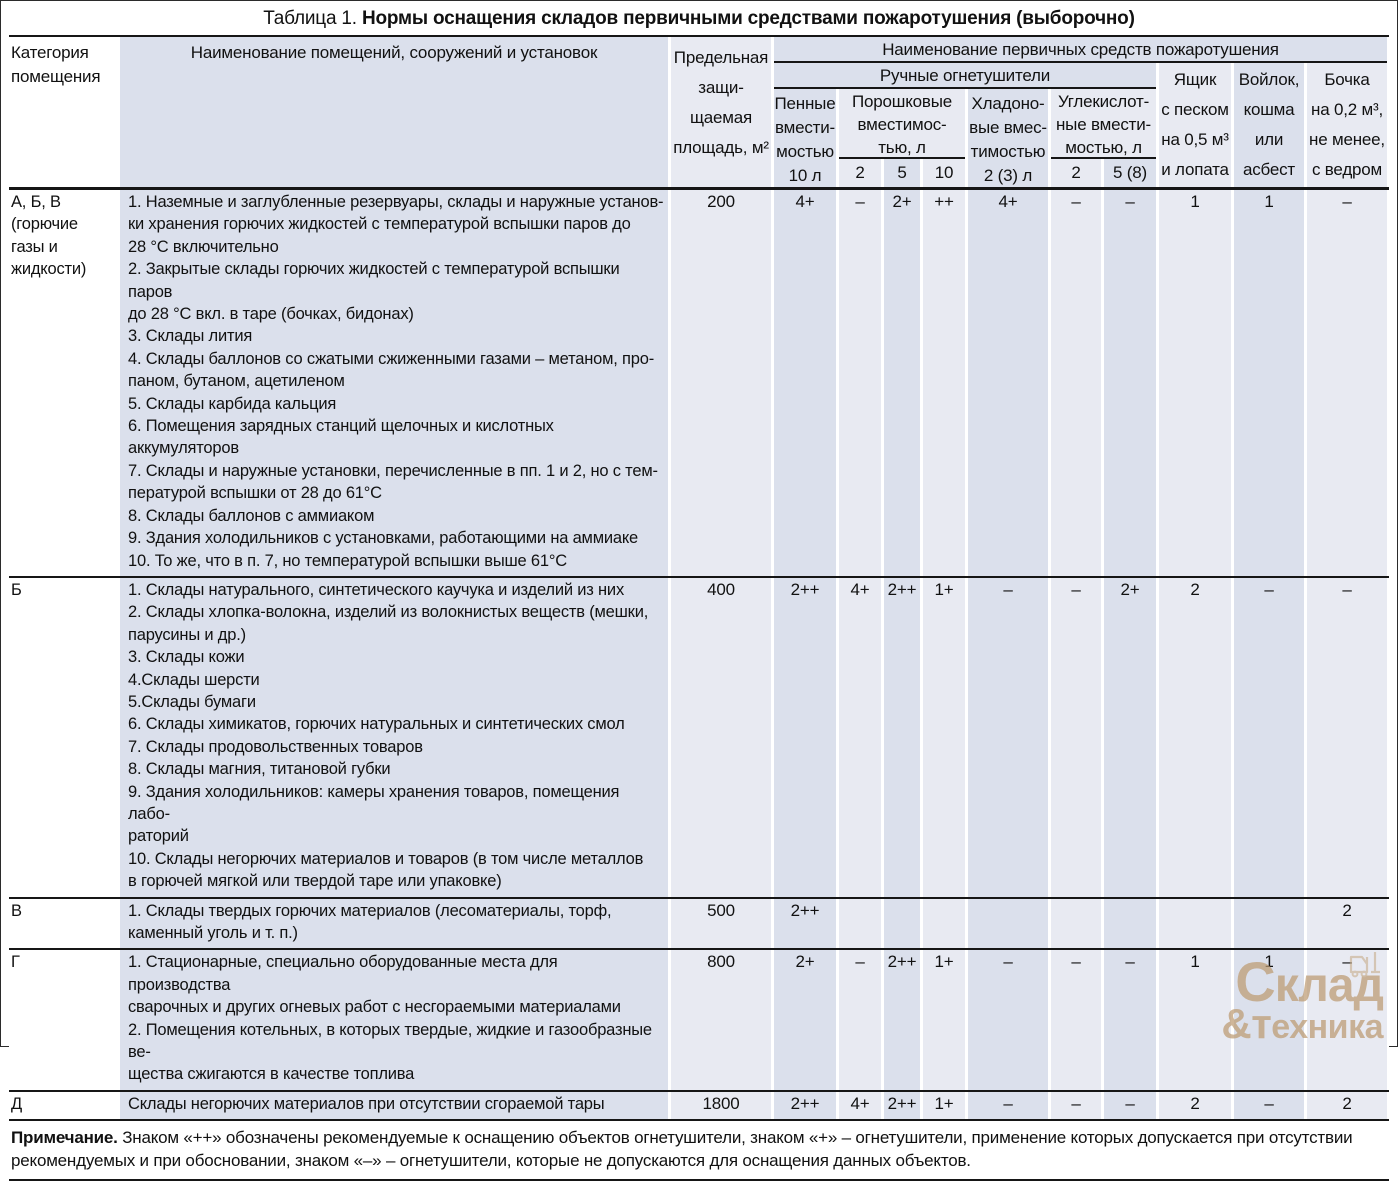 This screenshot has height=1181, width=1400. I want to click on value-area: 1800, so click(721, 1105).